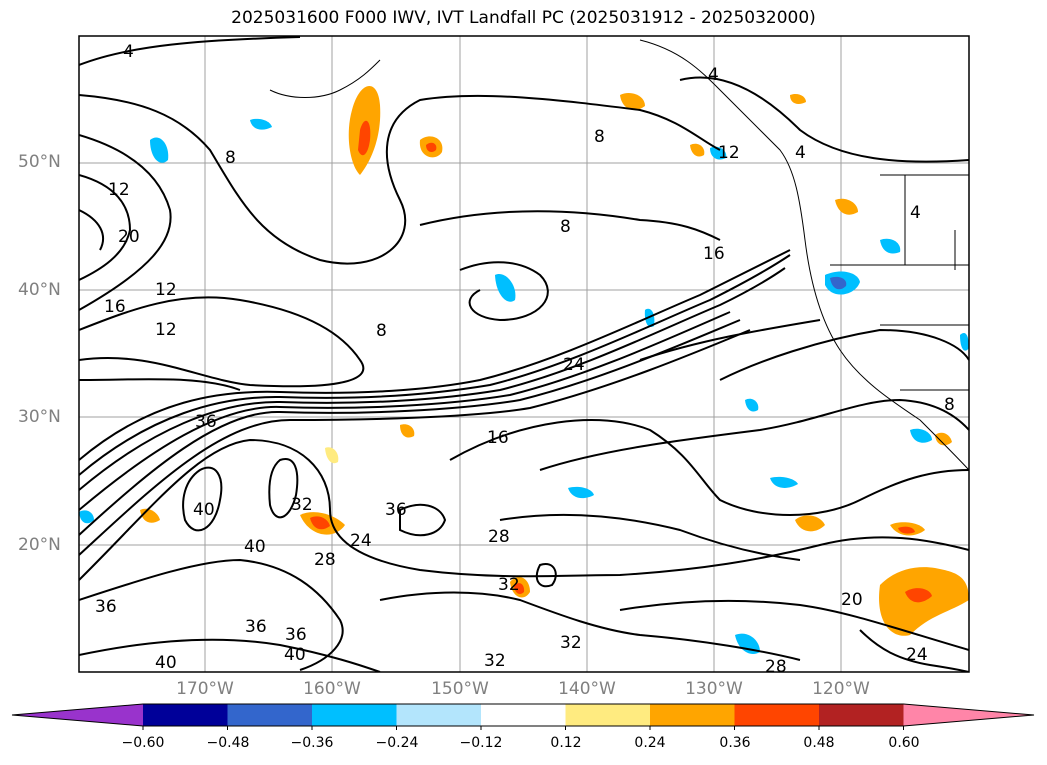 The width and height of the screenshot is (1047, 765). I want to click on lon-label-130w: 130°W, so click(714, 689).